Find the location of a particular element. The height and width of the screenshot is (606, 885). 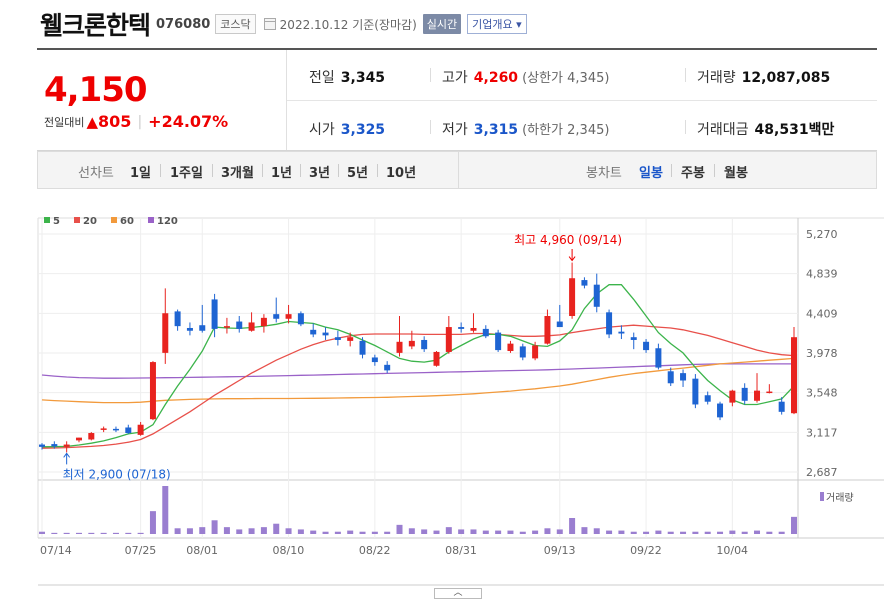

chevron-up-icon: ︿ is located at coordinates (458, 593).